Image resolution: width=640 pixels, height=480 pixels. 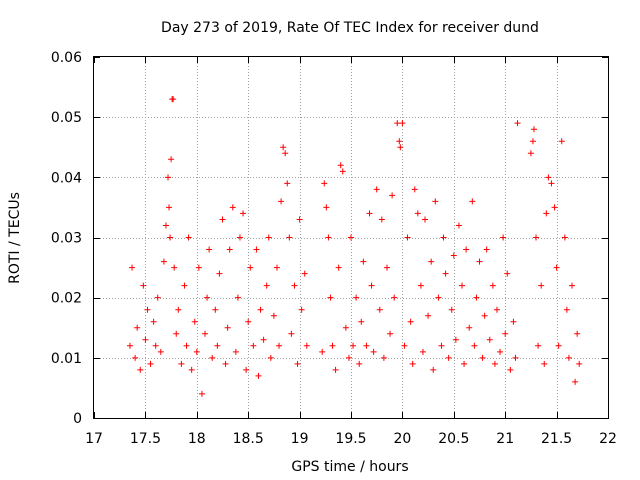 I want to click on y-tick-label: 0.04, so click(x=66, y=178).